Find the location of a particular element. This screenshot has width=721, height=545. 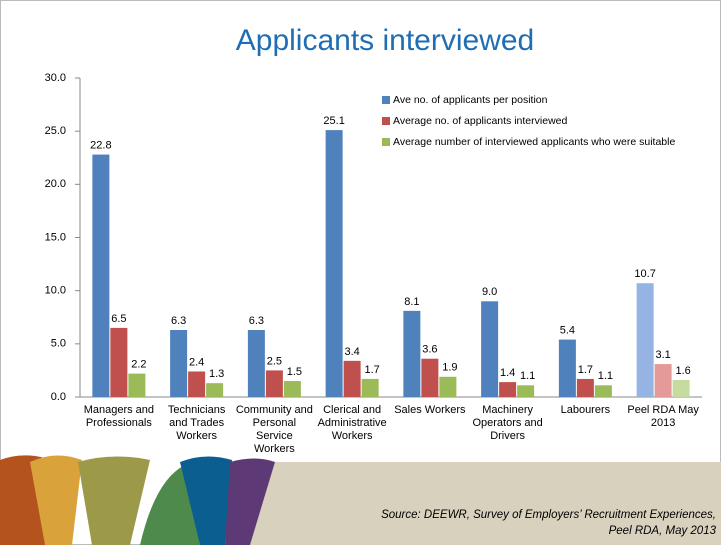

x-tick-label: Peel RDA May 2013 is located at coordinates (663, 416).